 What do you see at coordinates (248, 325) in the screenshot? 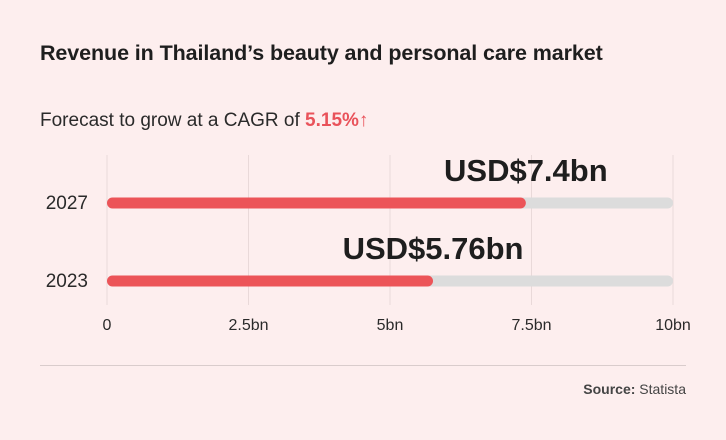
I see `x-tick-label: 2.5bn` at bounding box center [248, 325].